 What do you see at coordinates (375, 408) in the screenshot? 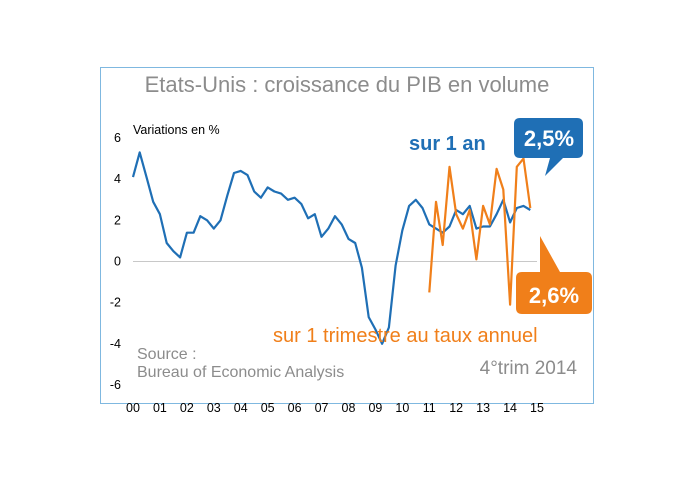
I see `x-tick-label: 09` at bounding box center [375, 408].